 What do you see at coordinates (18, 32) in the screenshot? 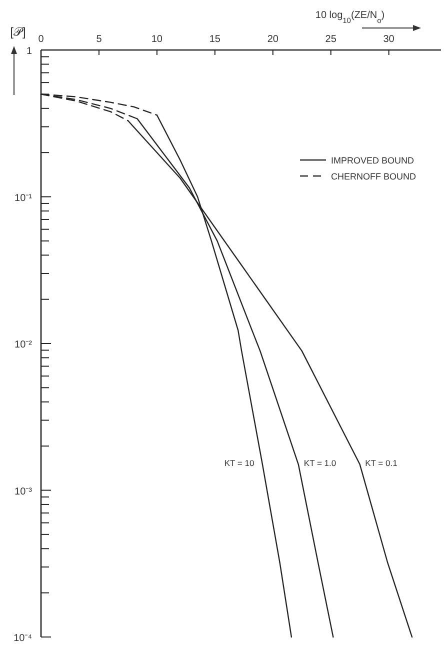
I see `y-axis-title: [𝒫]` at bounding box center [18, 32].